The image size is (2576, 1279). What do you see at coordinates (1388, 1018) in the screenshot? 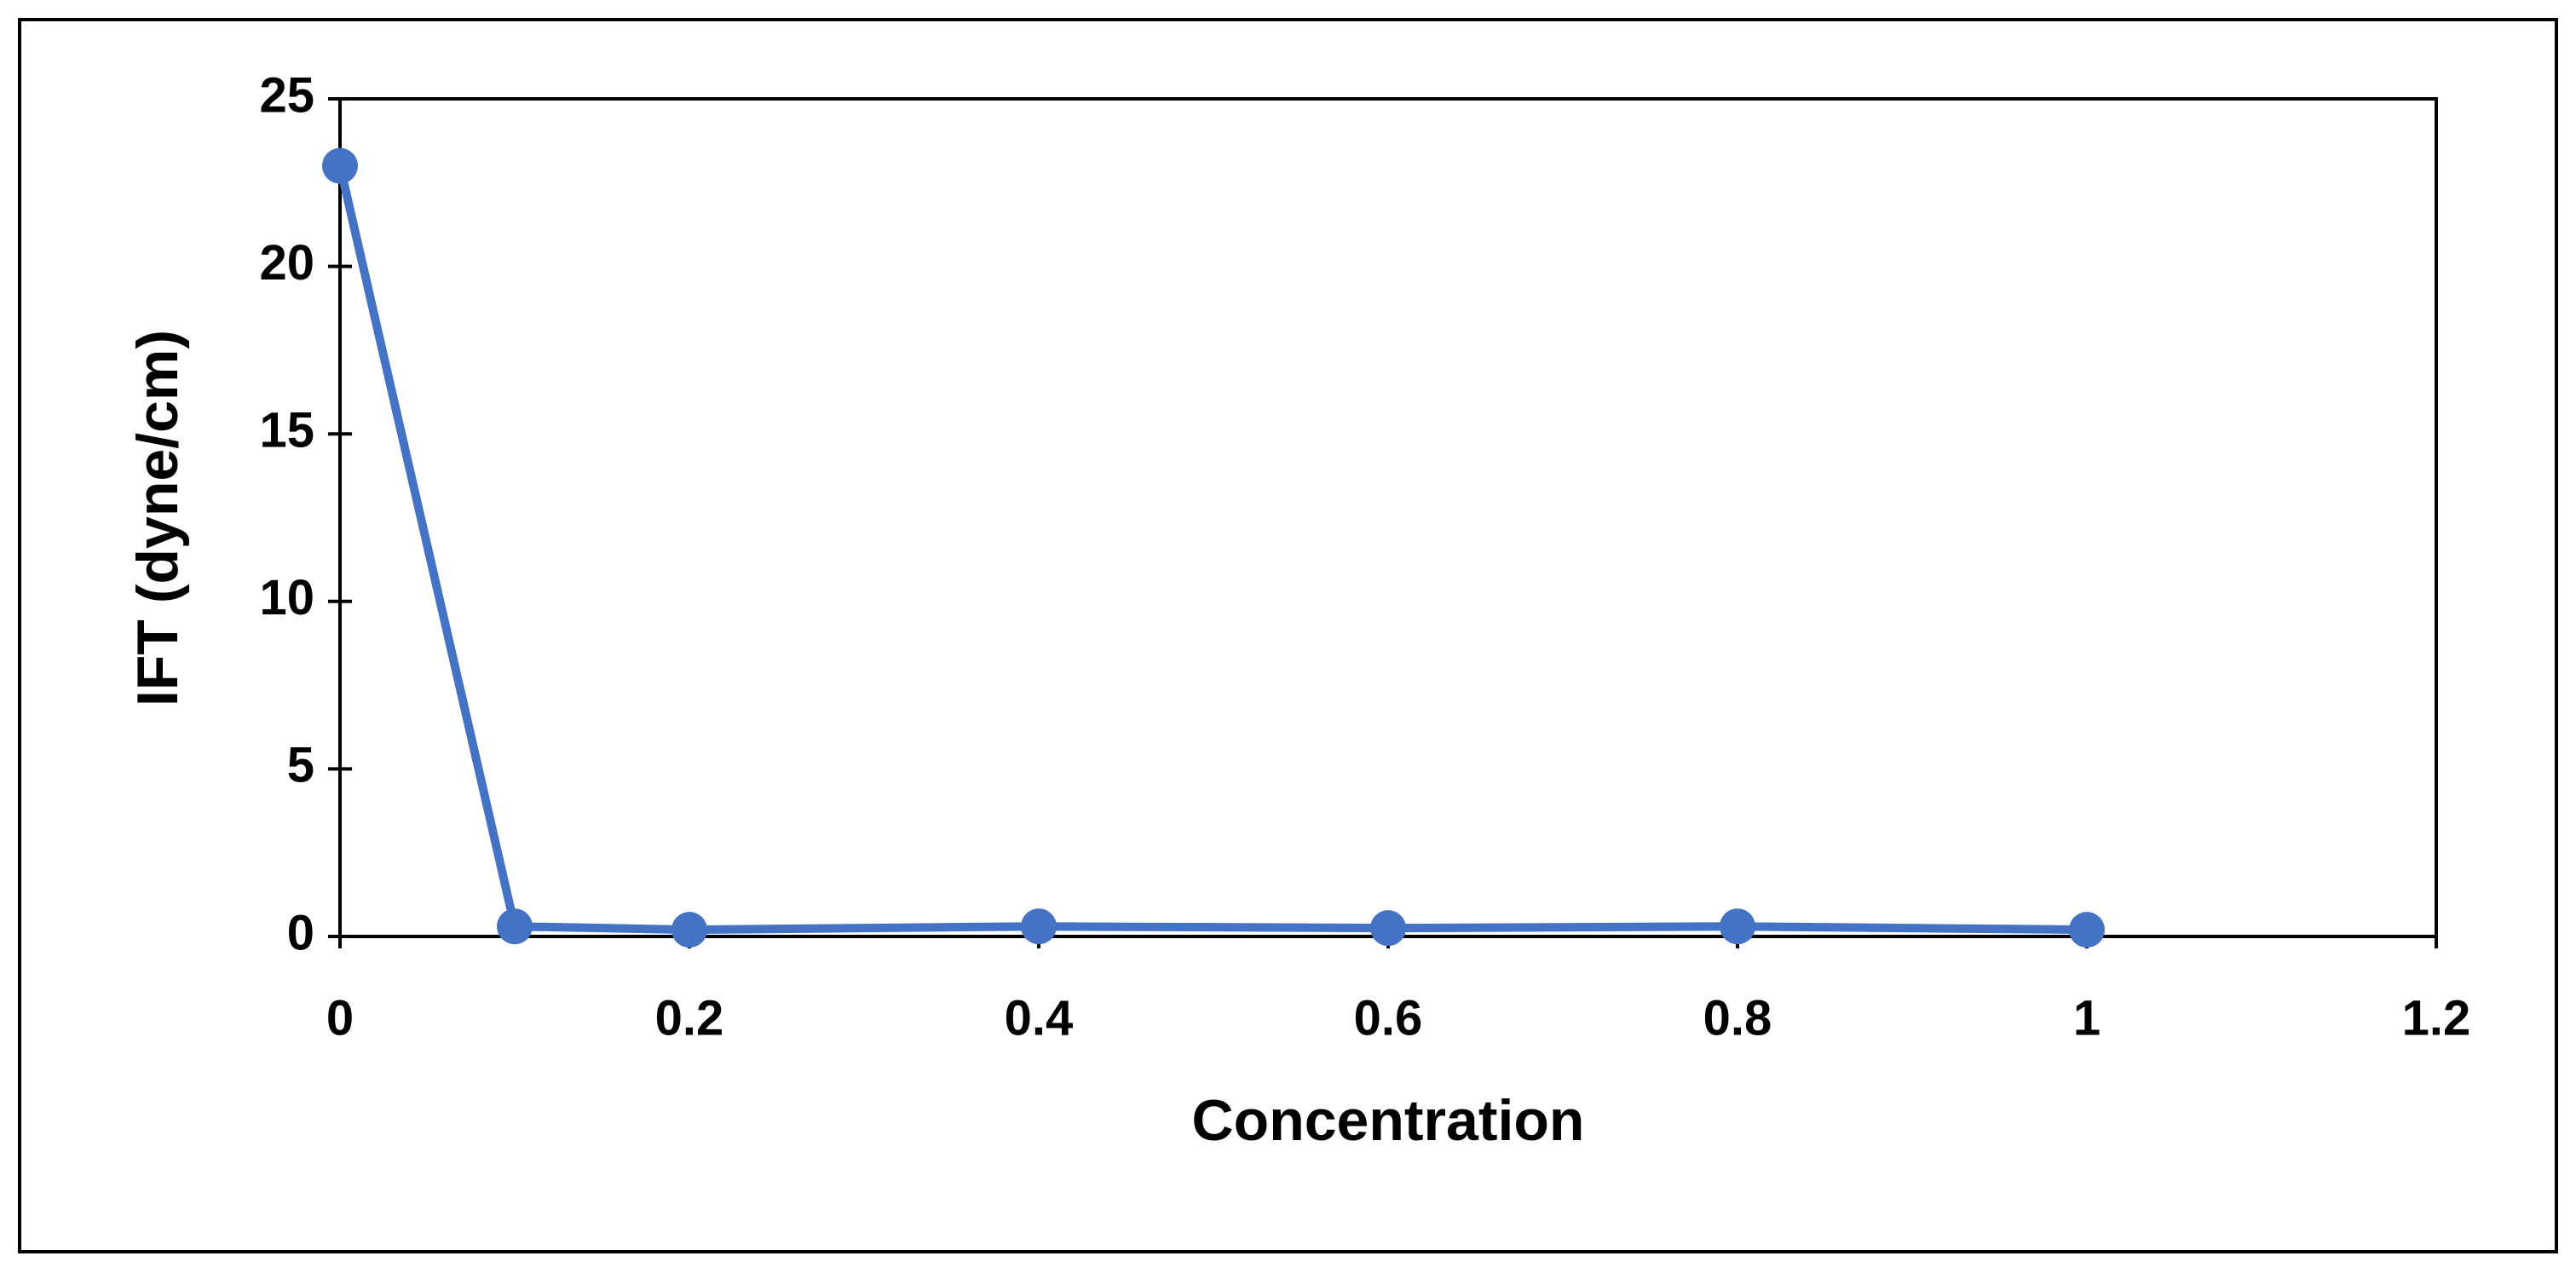
I see `x-tick-label: 0.6` at bounding box center [1388, 1018].